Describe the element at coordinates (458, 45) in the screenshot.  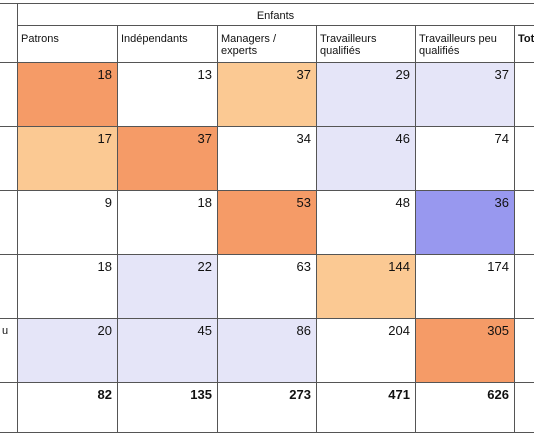
I see `column-header: Travailleurs peu qualifiés` at that location.